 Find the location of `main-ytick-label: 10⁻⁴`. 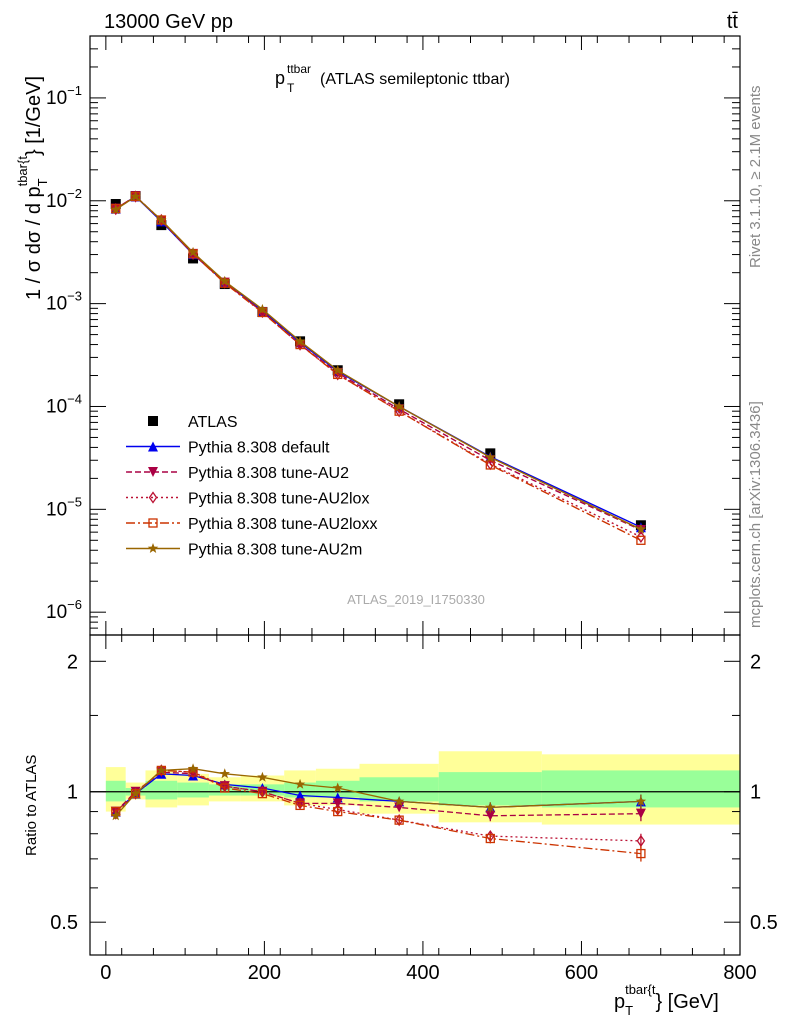

main-ytick-label: 10⁻⁴ is located at coordinates (64, 404).